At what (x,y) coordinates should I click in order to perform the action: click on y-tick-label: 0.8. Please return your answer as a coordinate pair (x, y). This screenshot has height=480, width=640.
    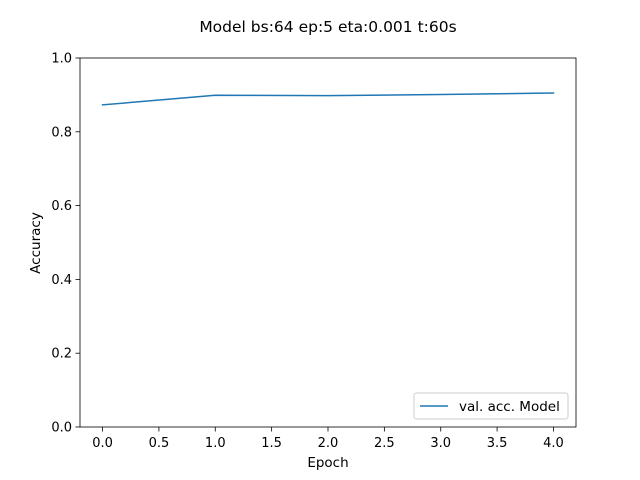
    Looking at the image, I should click on (61, 132).